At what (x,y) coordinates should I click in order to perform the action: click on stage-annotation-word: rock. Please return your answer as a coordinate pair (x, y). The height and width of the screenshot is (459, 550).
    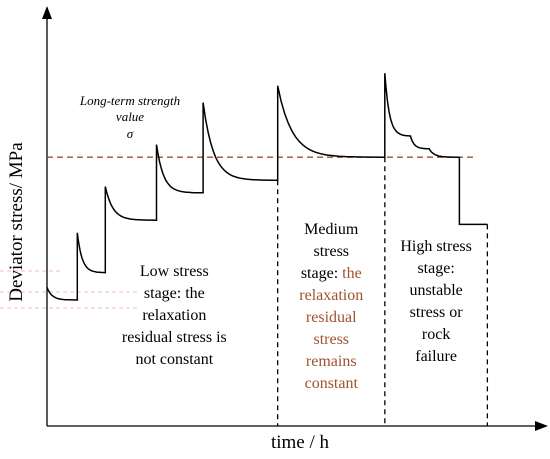
    Looking at the image, I should click on (436, 334).